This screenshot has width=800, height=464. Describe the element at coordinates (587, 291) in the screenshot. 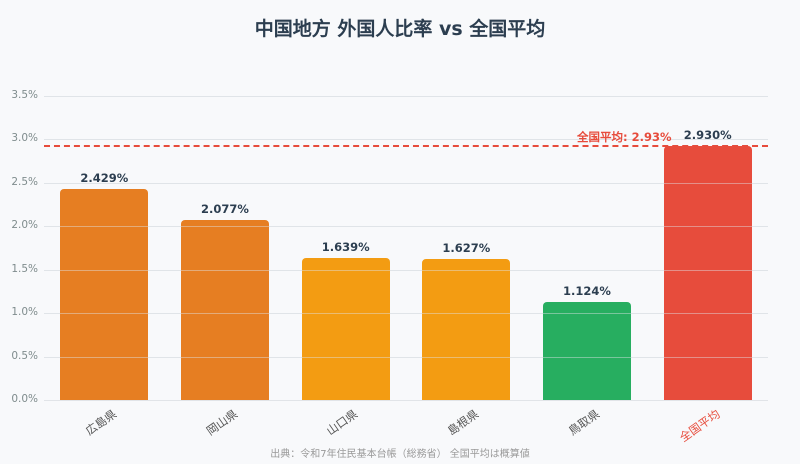

I see `value-label: 1.124%` at that location.